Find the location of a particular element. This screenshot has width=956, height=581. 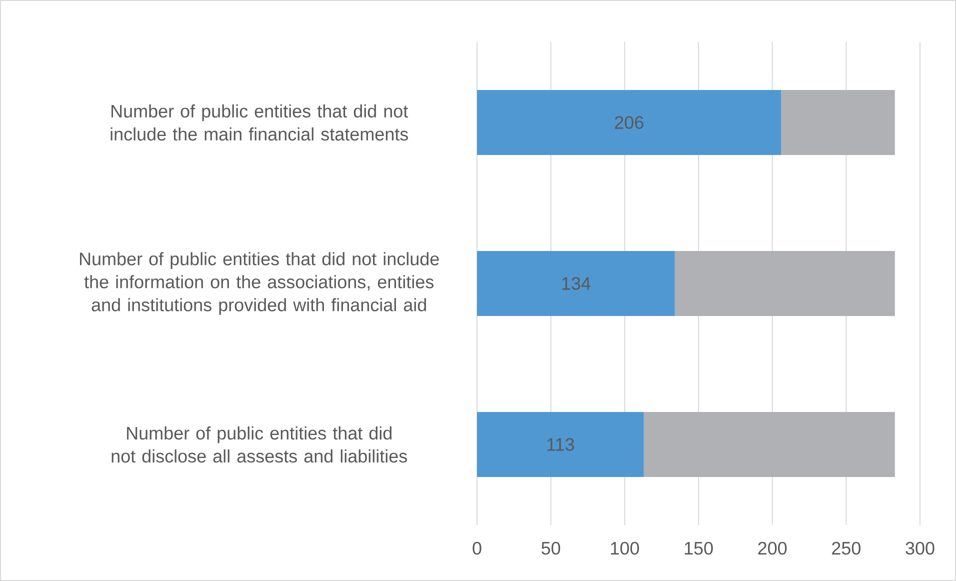

x-tick-label: 300 is located at coordinates (920, 548).